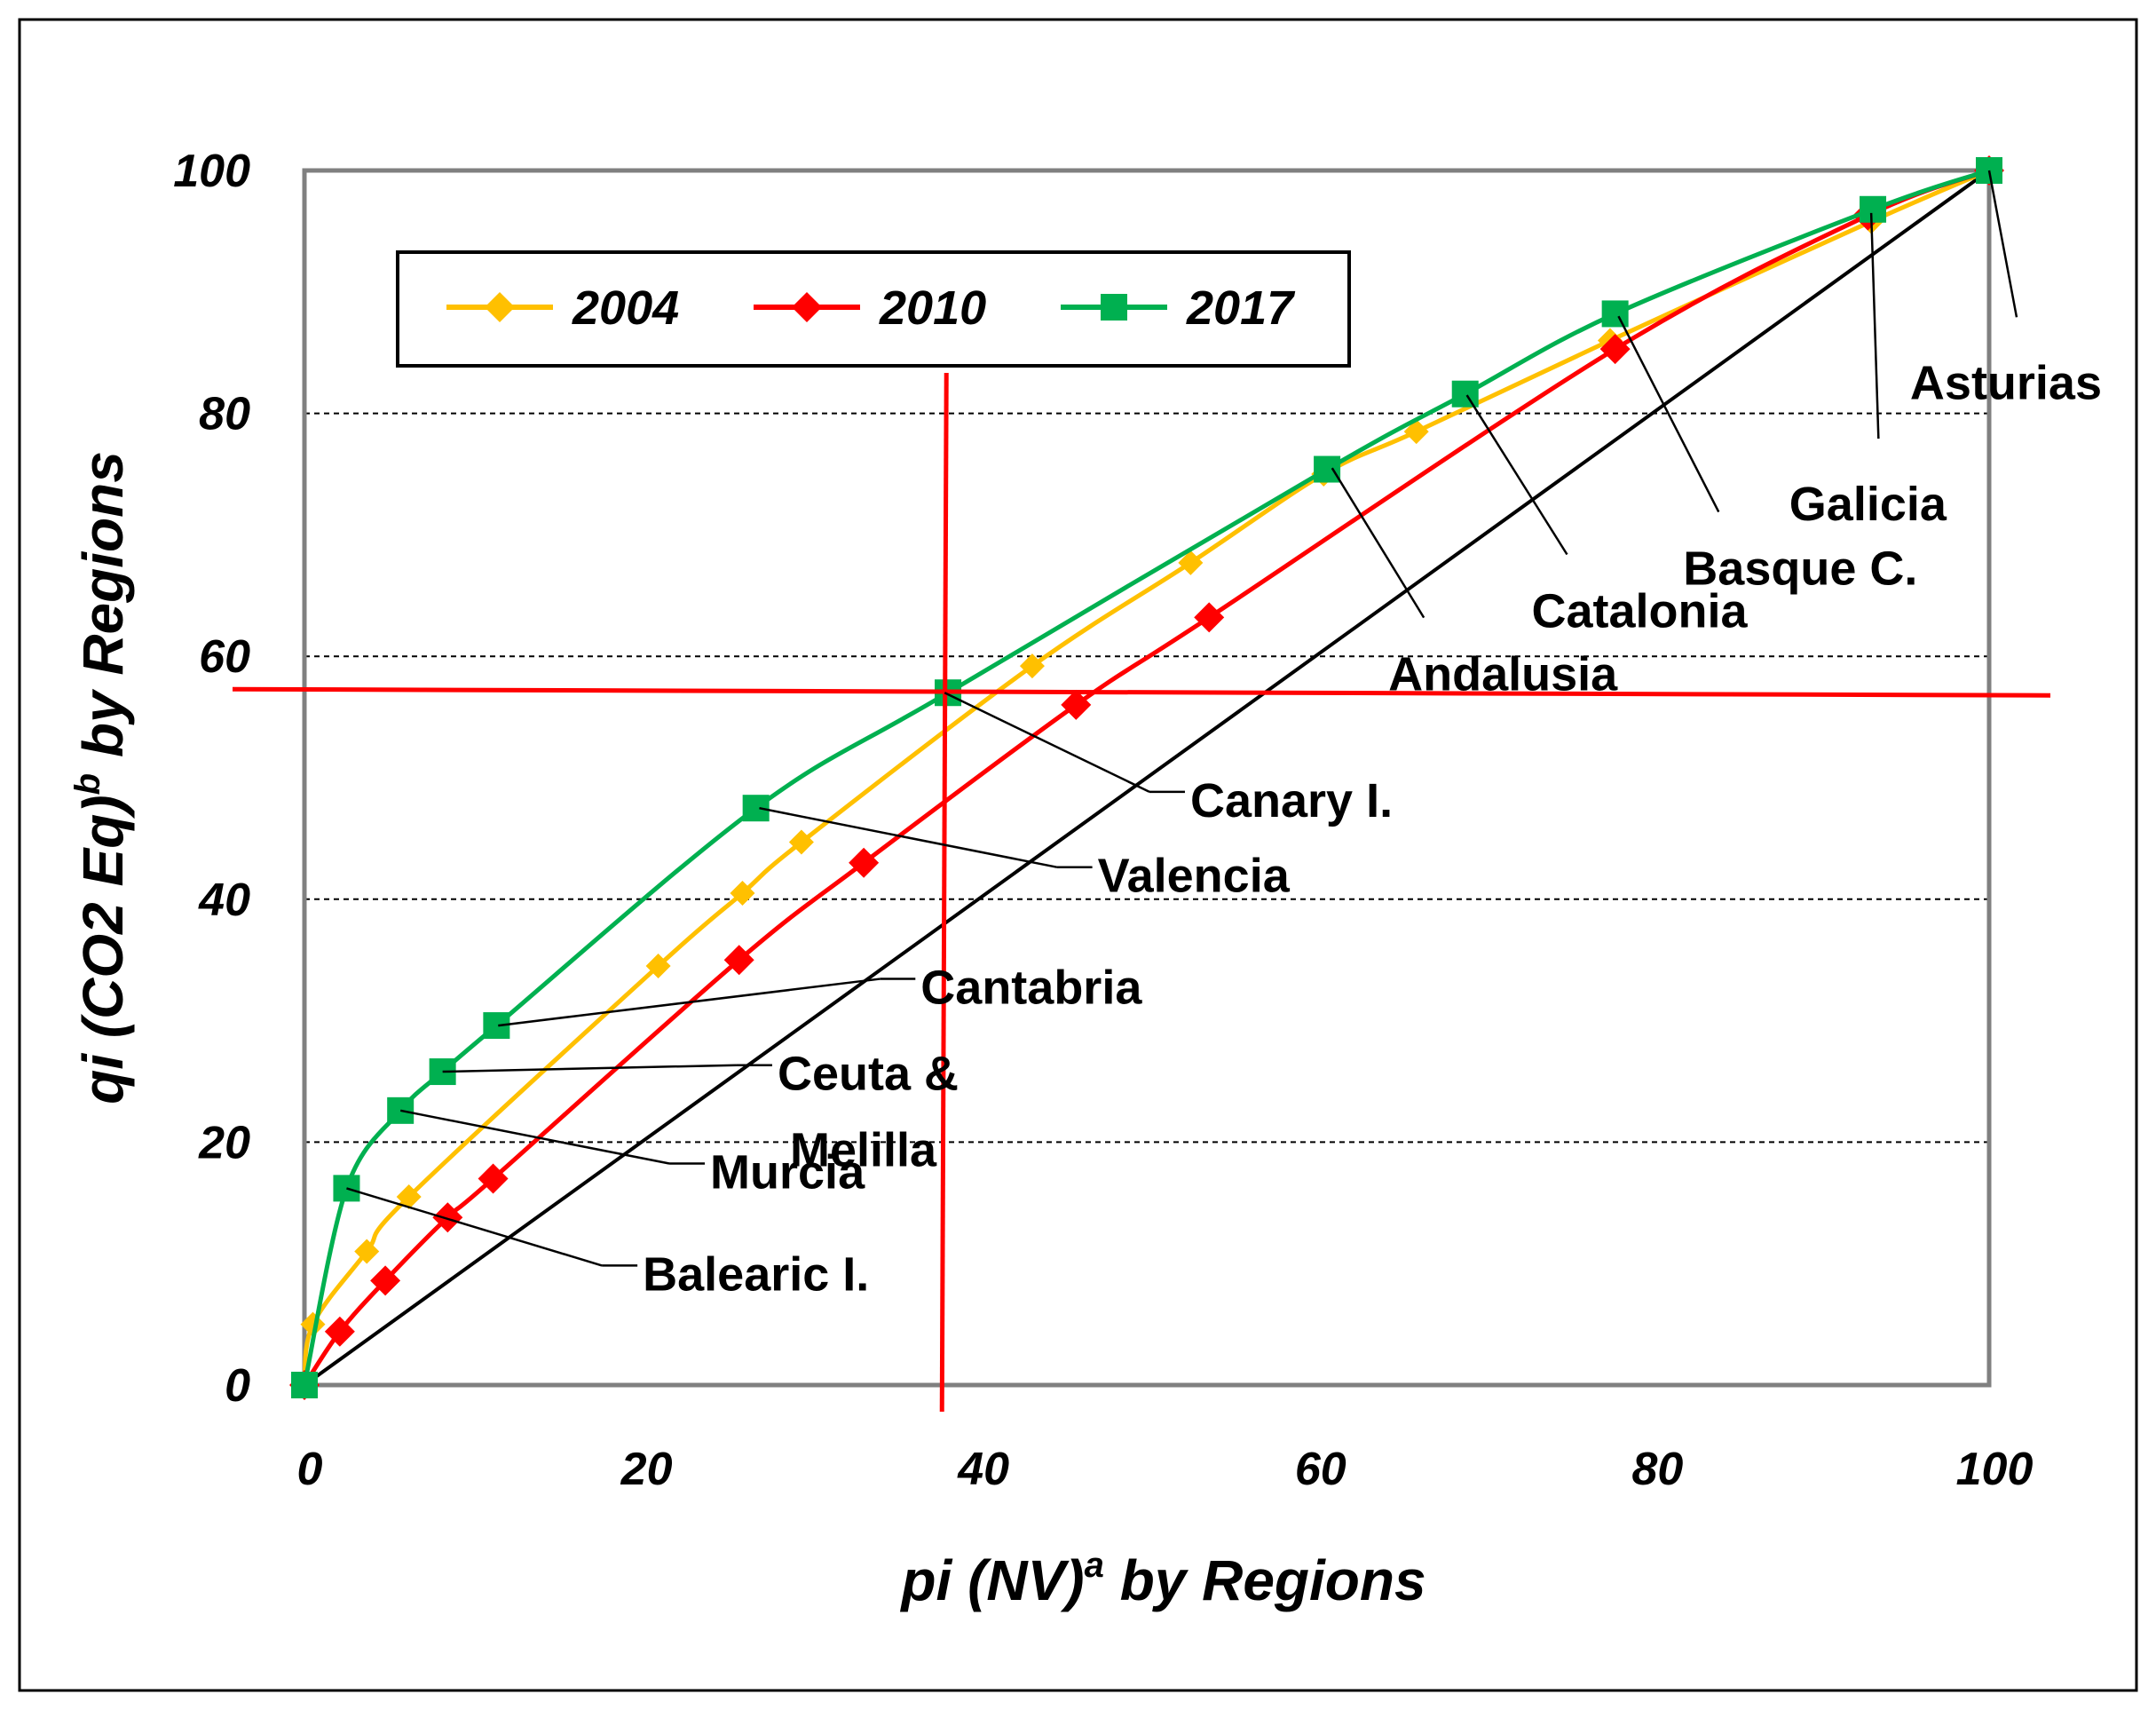 The image size is (2156, 1710). What do you see at coordinates (474, 1227) in the screenshot?
I see `leader-line-balearic-i` at bounding box center [474, 1227].